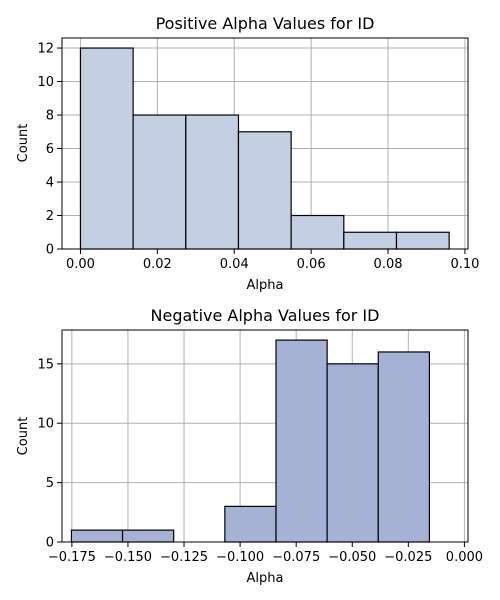 The height and width of the screenshot is (600, 500). What do you see at coordinates (408, 557) in the screenshot?
I see `negative-x-tick-label: −0.025` at bounding box center [408, 557].